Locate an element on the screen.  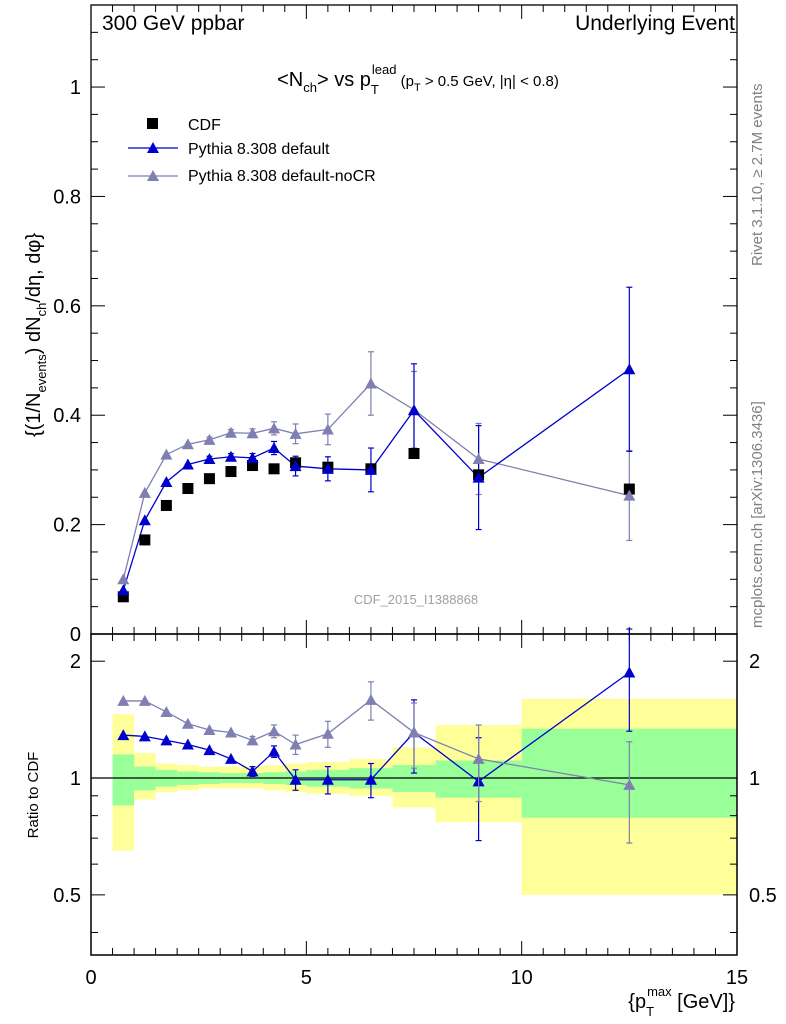
main-ylabel: {(1/Nevents) dNch/dη, dφ} is located at coordinates (36, 335).